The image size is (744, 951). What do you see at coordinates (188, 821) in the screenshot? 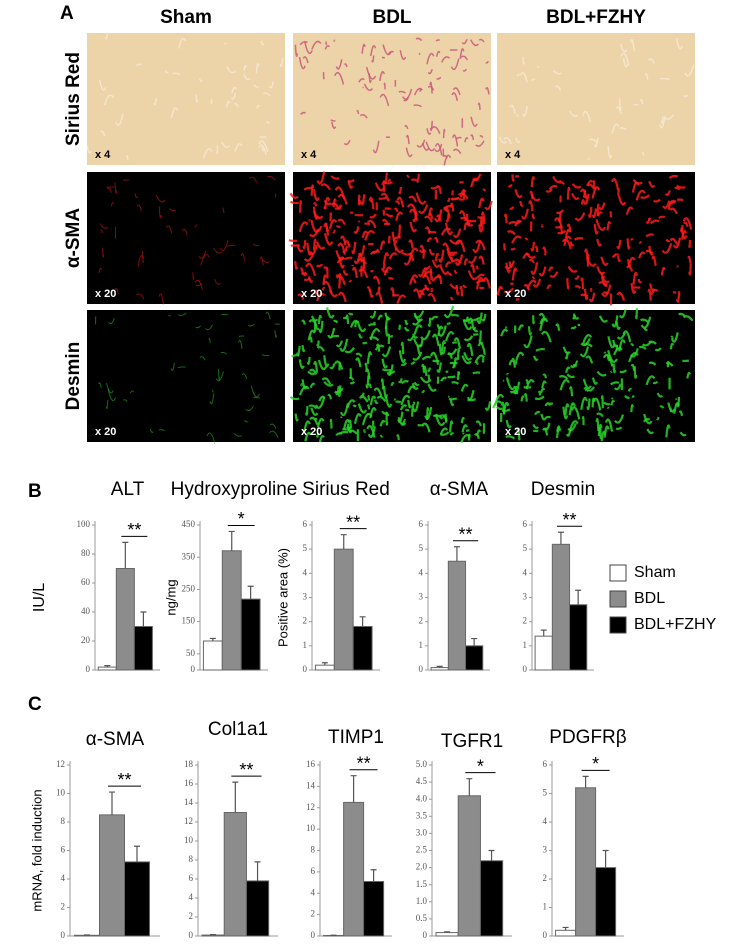
I see `y-tick-label: 12` at bounding box center [188, 821].